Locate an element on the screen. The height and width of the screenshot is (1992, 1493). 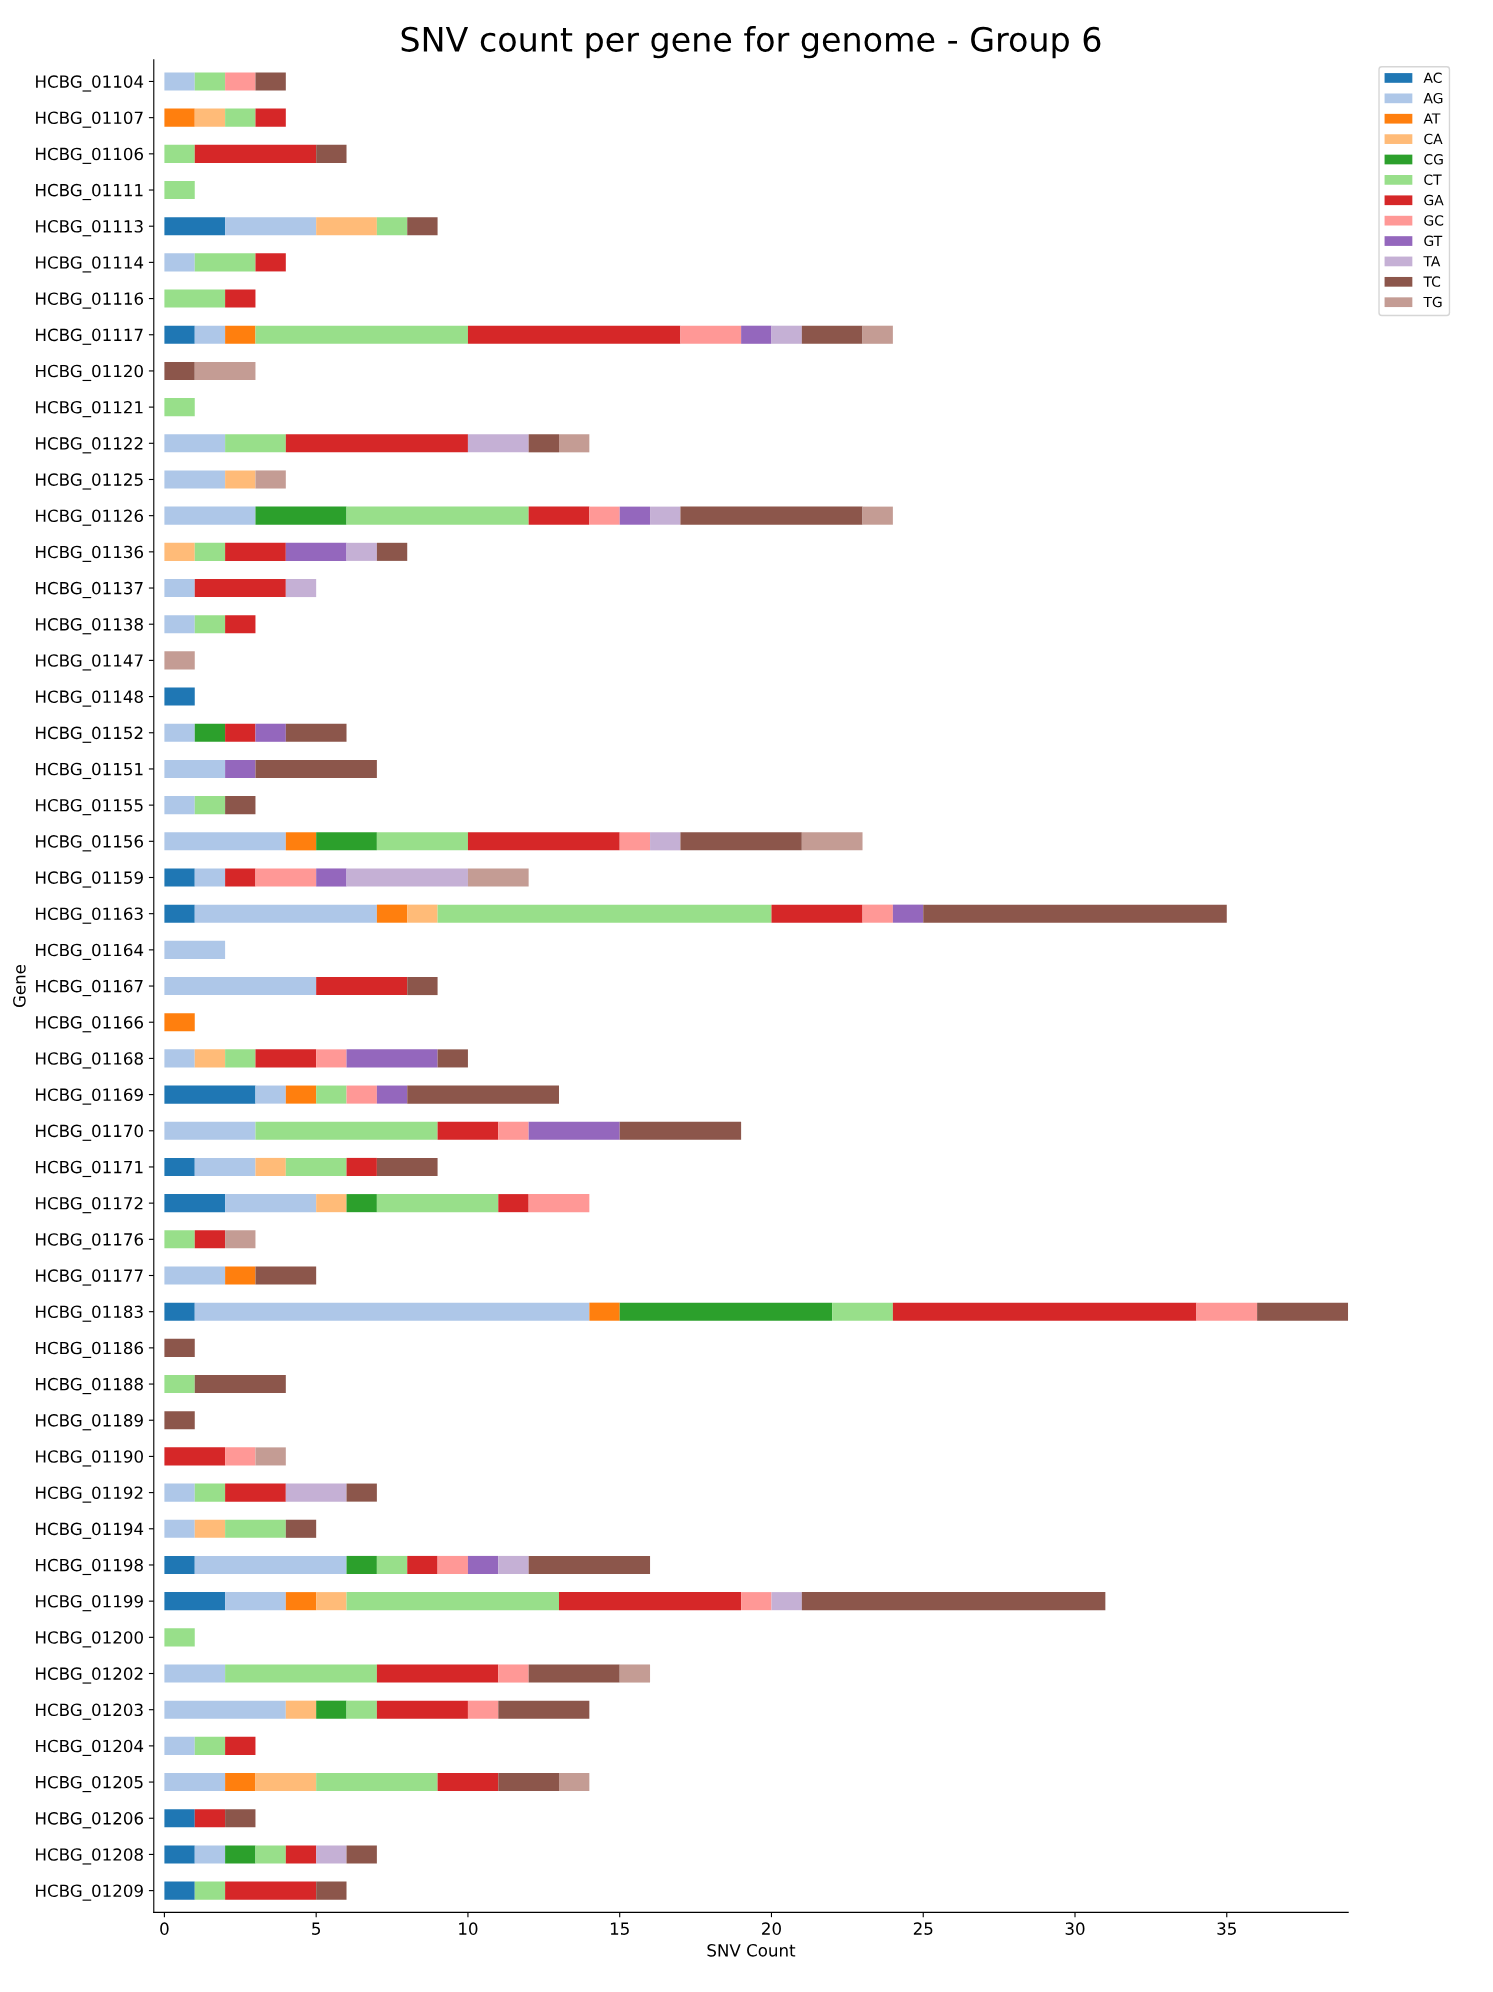
x-tick-label: 5 is located at coordinates (316, 1928).